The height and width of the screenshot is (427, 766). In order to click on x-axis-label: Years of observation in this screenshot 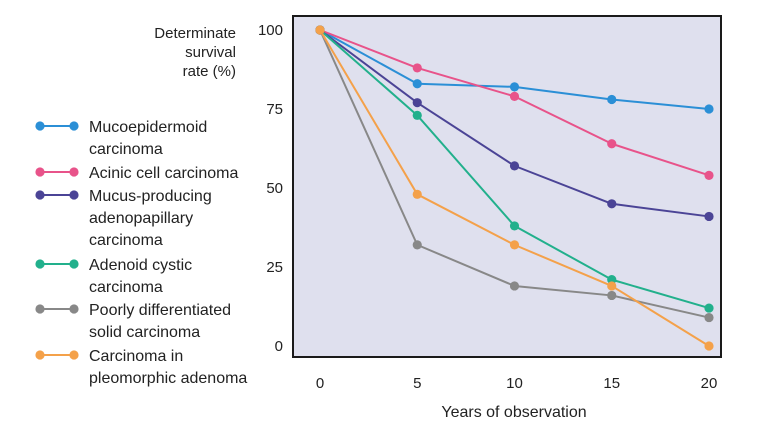, I will do `click(513, 412)`.